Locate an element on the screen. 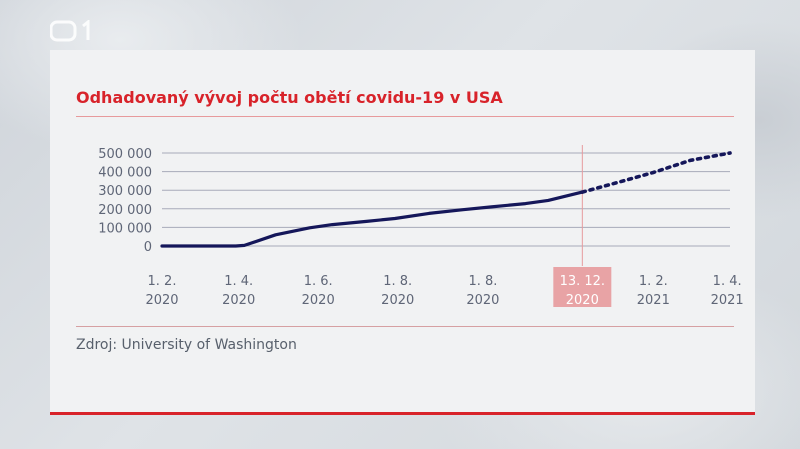 This screenshot has width=800, height=449. y-tick-label: 100 000 is located at coordinates (125, 228).